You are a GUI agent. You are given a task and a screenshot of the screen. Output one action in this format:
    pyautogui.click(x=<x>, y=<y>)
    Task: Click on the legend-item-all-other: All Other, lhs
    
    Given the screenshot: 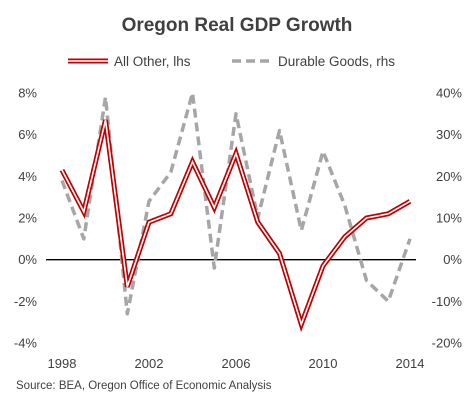 What is the action you would take?
    pyautogui.click(x=129, y=61)
    